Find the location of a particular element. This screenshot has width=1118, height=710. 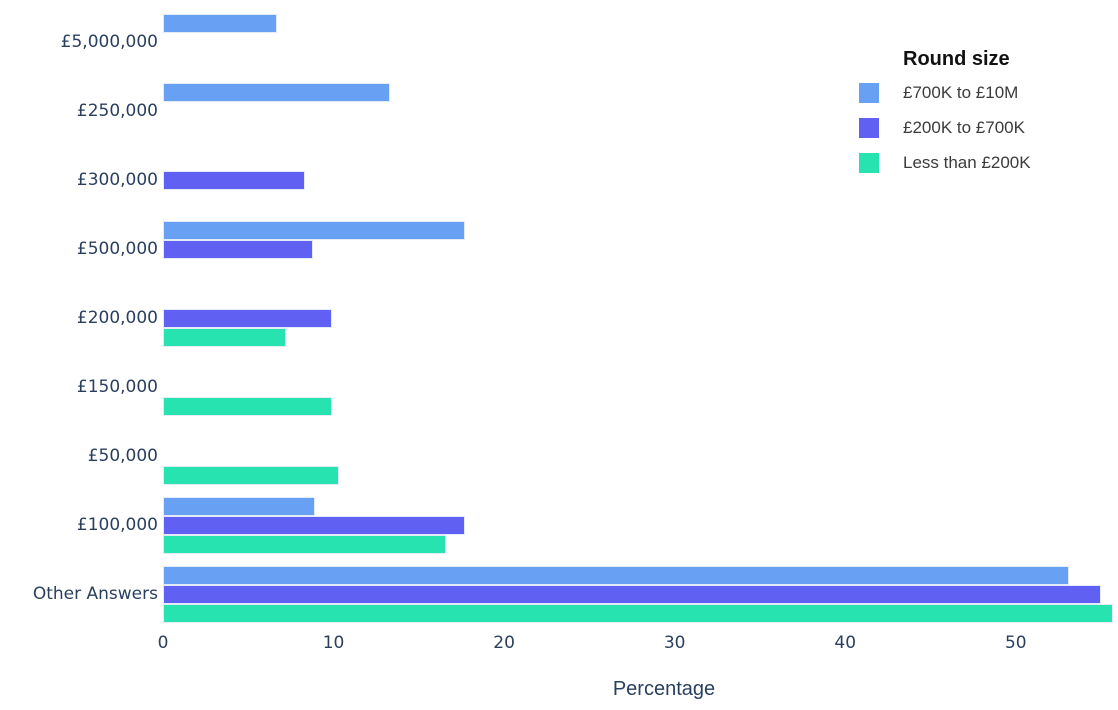

y-tick-label: £50,000 is located at coordinates (122, 456).